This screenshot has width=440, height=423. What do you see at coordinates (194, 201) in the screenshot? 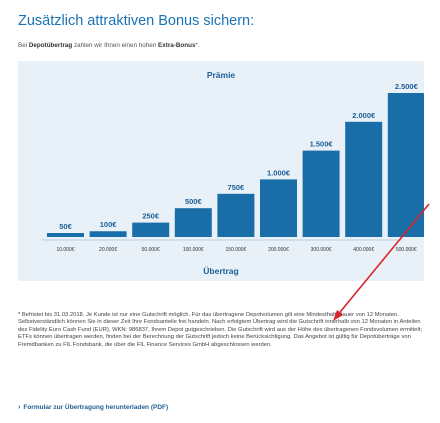
I see `bar-value-label: 500€` at bounding box center [194, 201].